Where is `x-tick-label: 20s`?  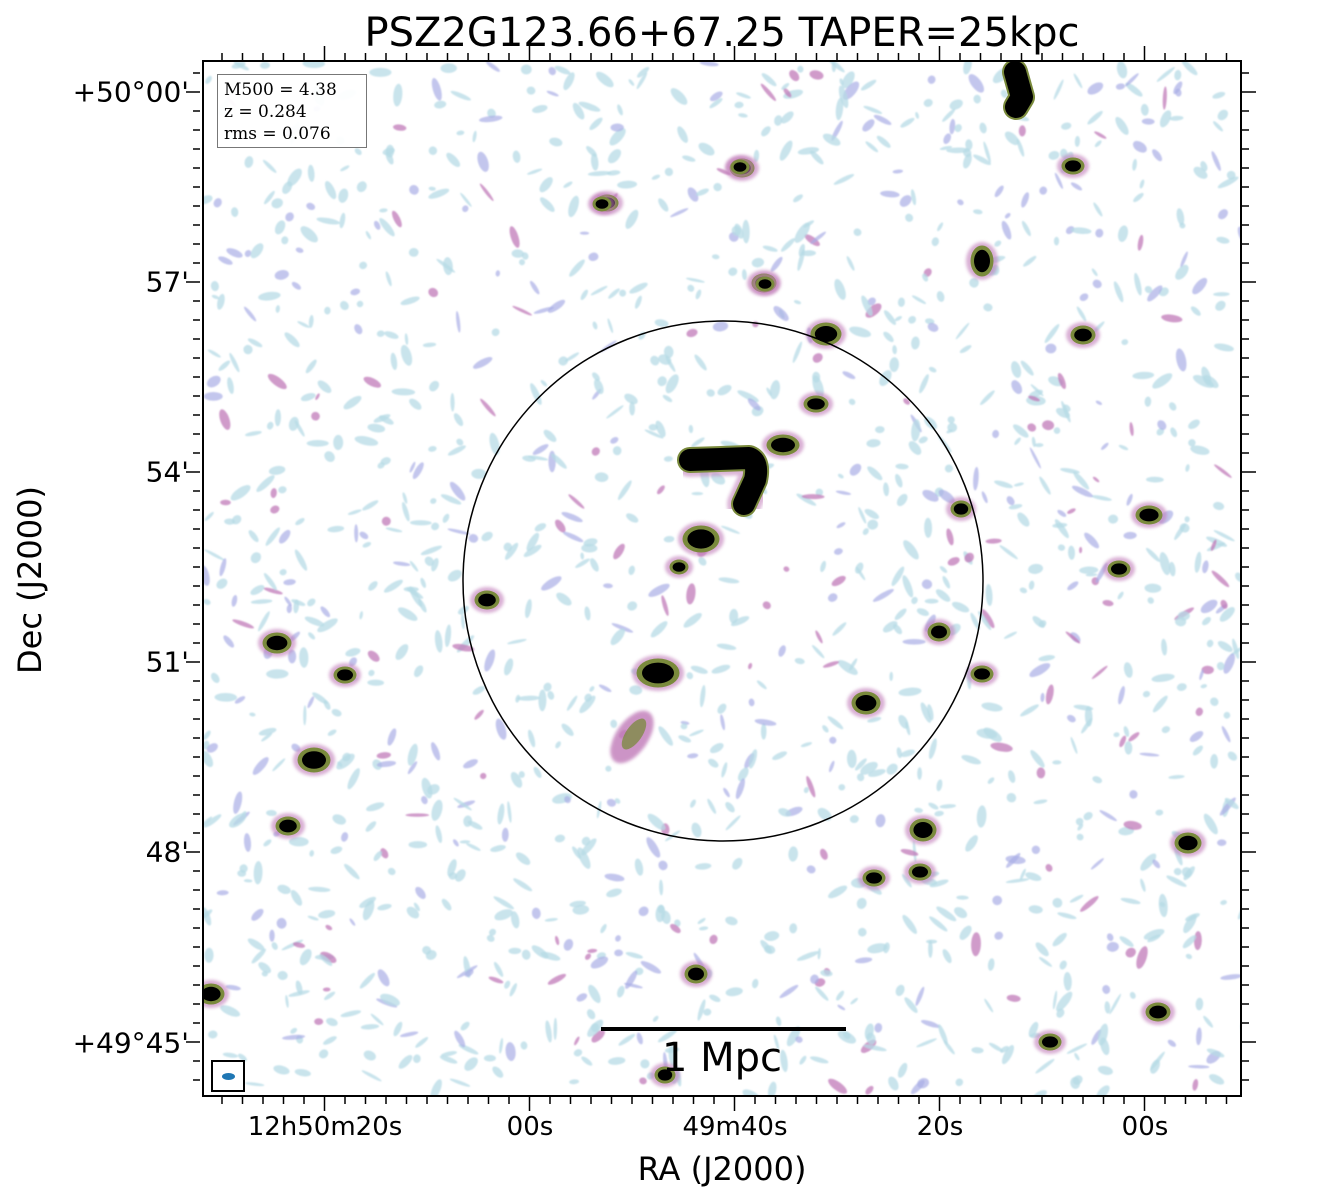 x-tick-label: 20s is located at coordinates (940, 1127).